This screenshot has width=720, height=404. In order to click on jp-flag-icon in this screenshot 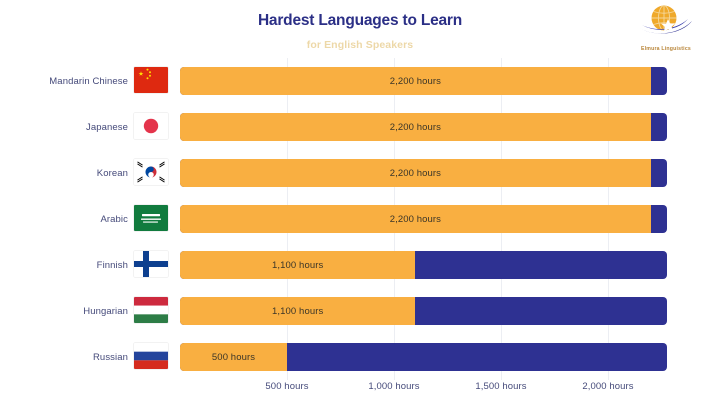, I will do `click(151, 126)`.